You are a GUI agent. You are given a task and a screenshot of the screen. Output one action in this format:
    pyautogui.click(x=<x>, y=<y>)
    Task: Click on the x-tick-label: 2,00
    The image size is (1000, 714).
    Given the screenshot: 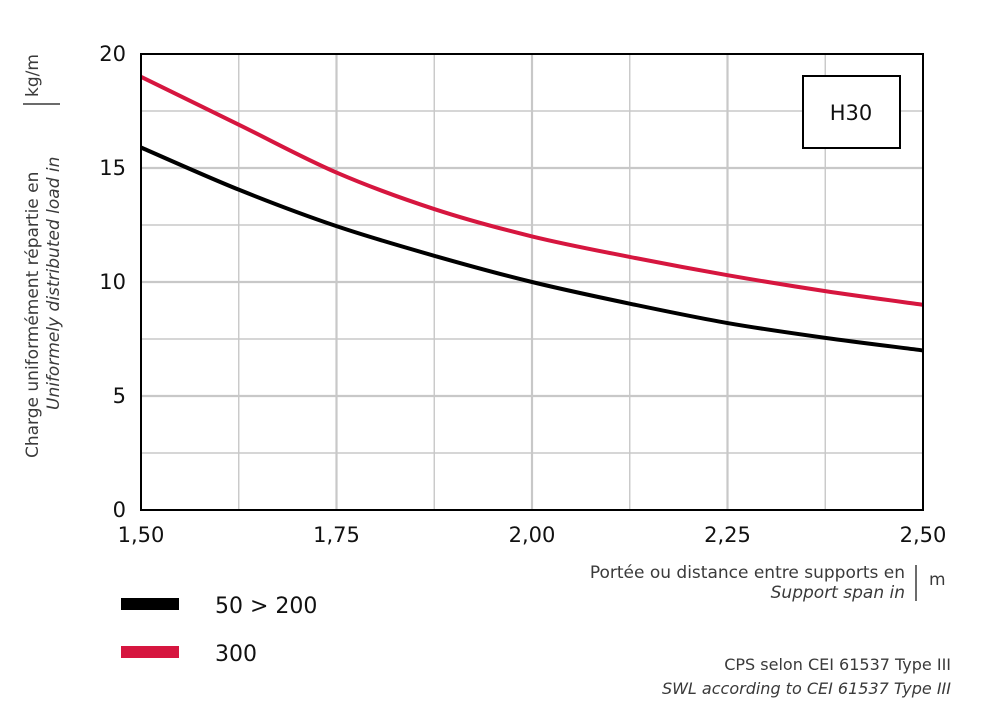 What is the action you would take?
    pyautogui.click(x=532, y=535)
    